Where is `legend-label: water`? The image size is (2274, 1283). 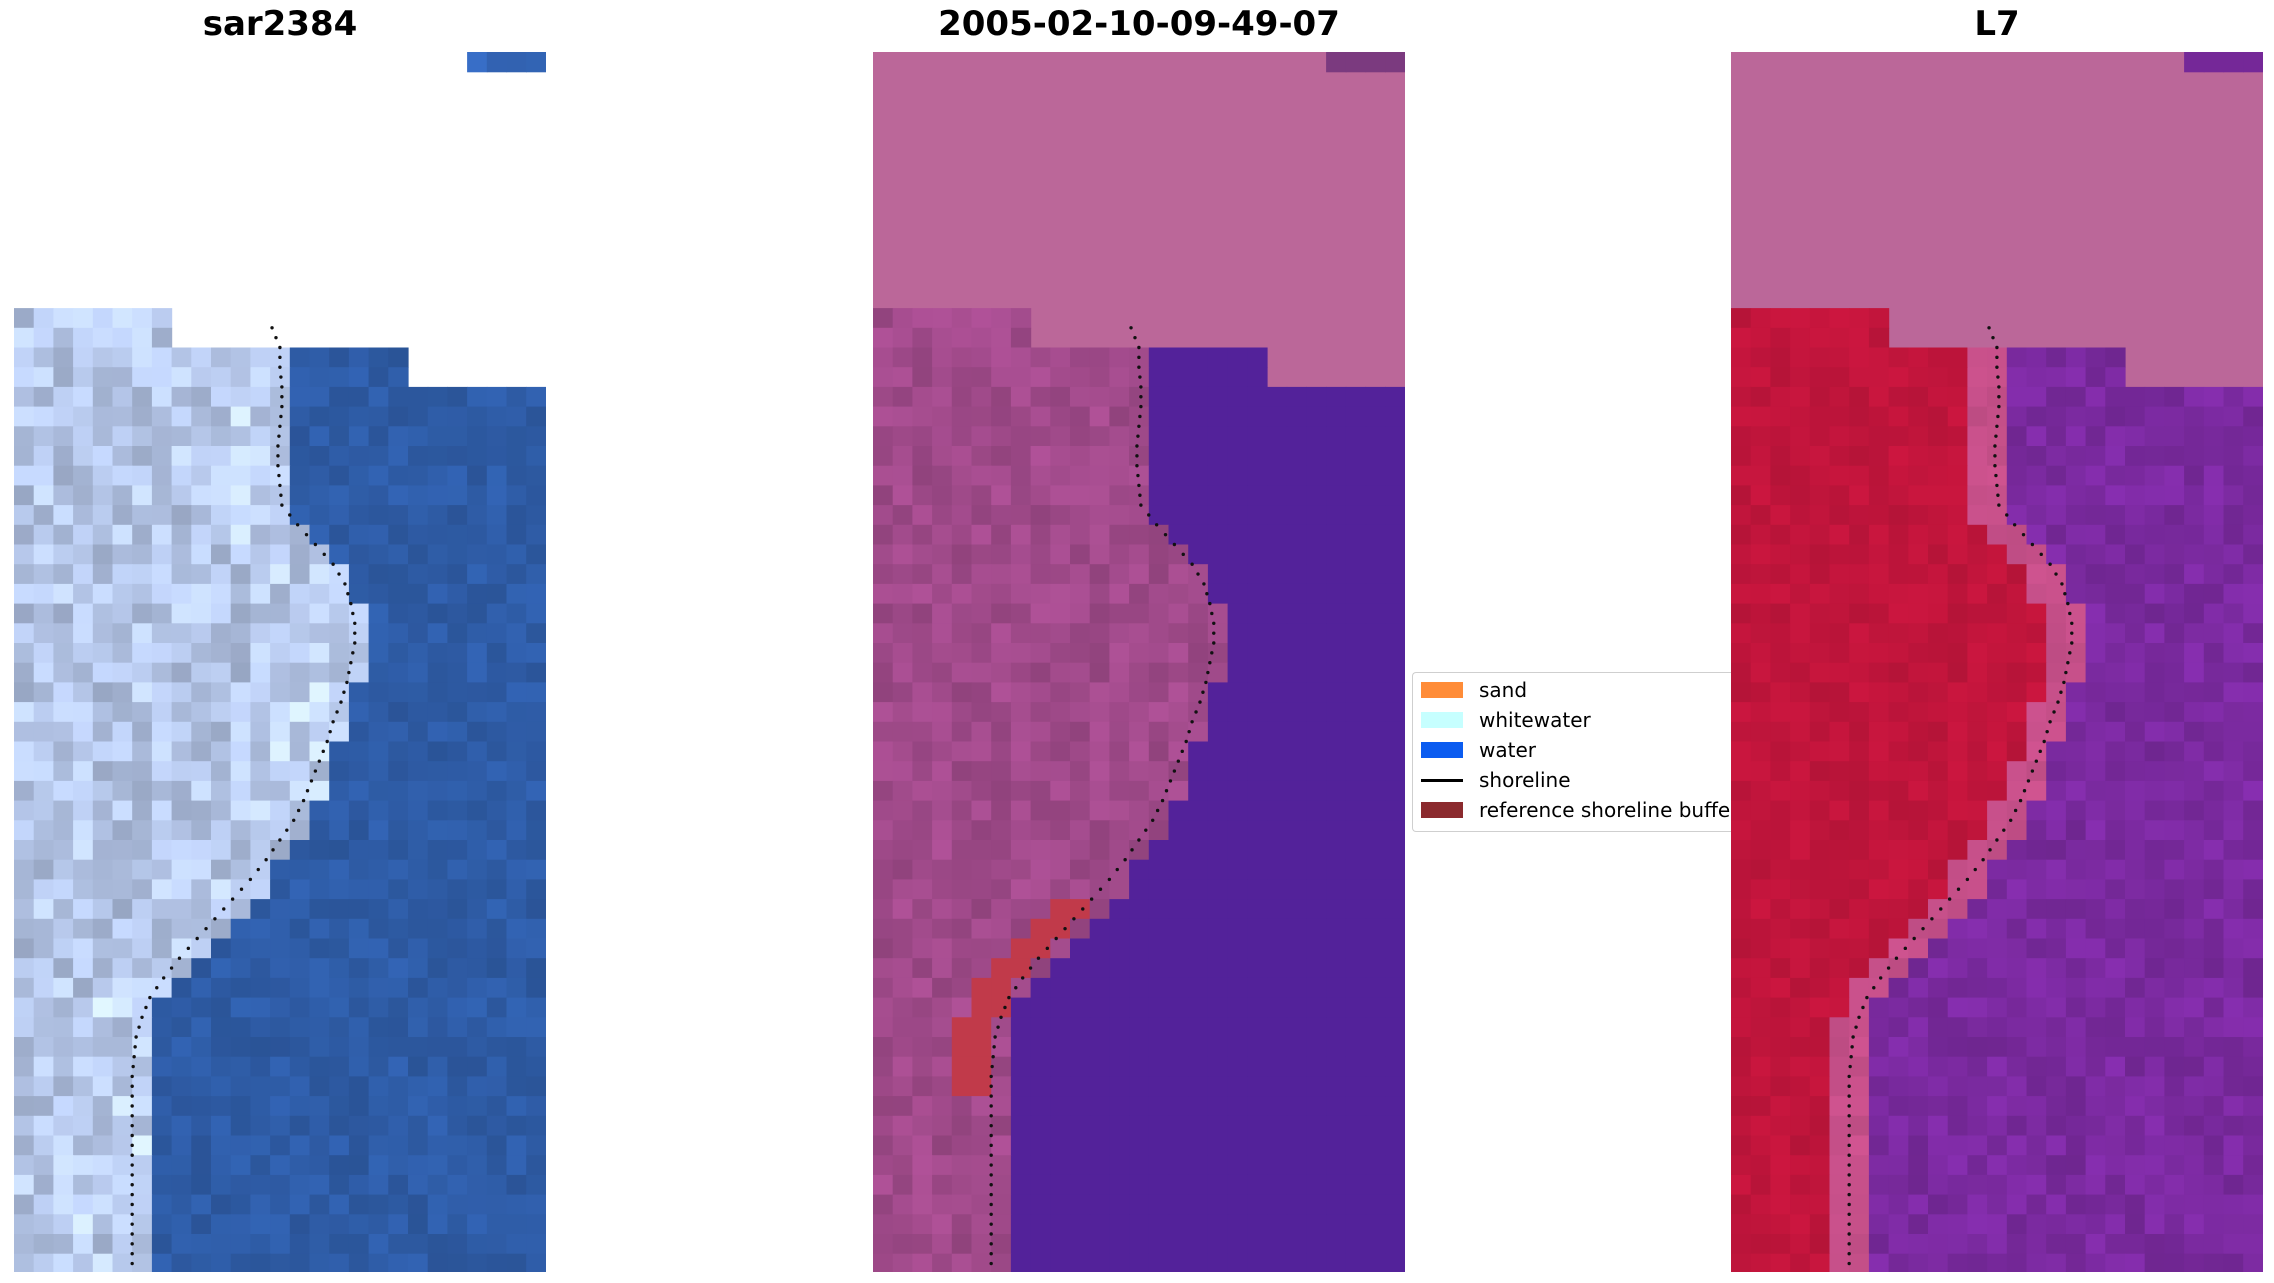
legend-label: water is located at coordinates (1507, 750).